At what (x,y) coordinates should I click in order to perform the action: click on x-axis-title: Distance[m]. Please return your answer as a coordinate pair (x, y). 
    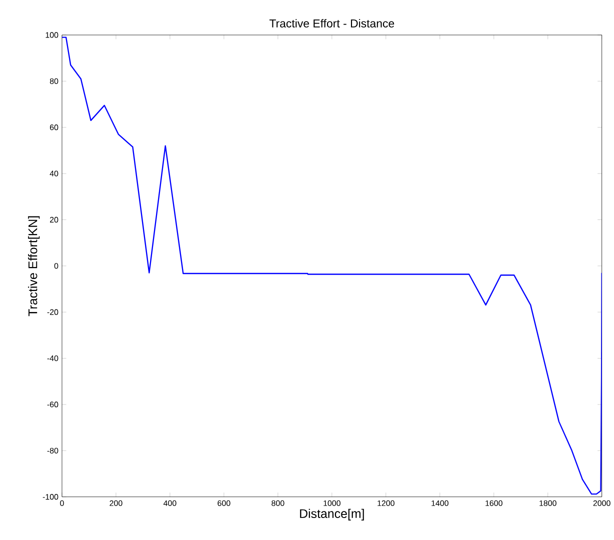
    Looking at the image, I should click on (332, 514).